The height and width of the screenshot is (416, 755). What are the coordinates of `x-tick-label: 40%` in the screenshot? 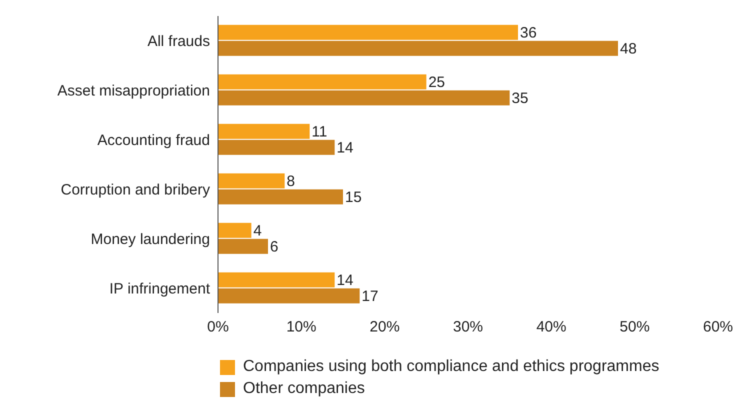 It's located at (551, 327).